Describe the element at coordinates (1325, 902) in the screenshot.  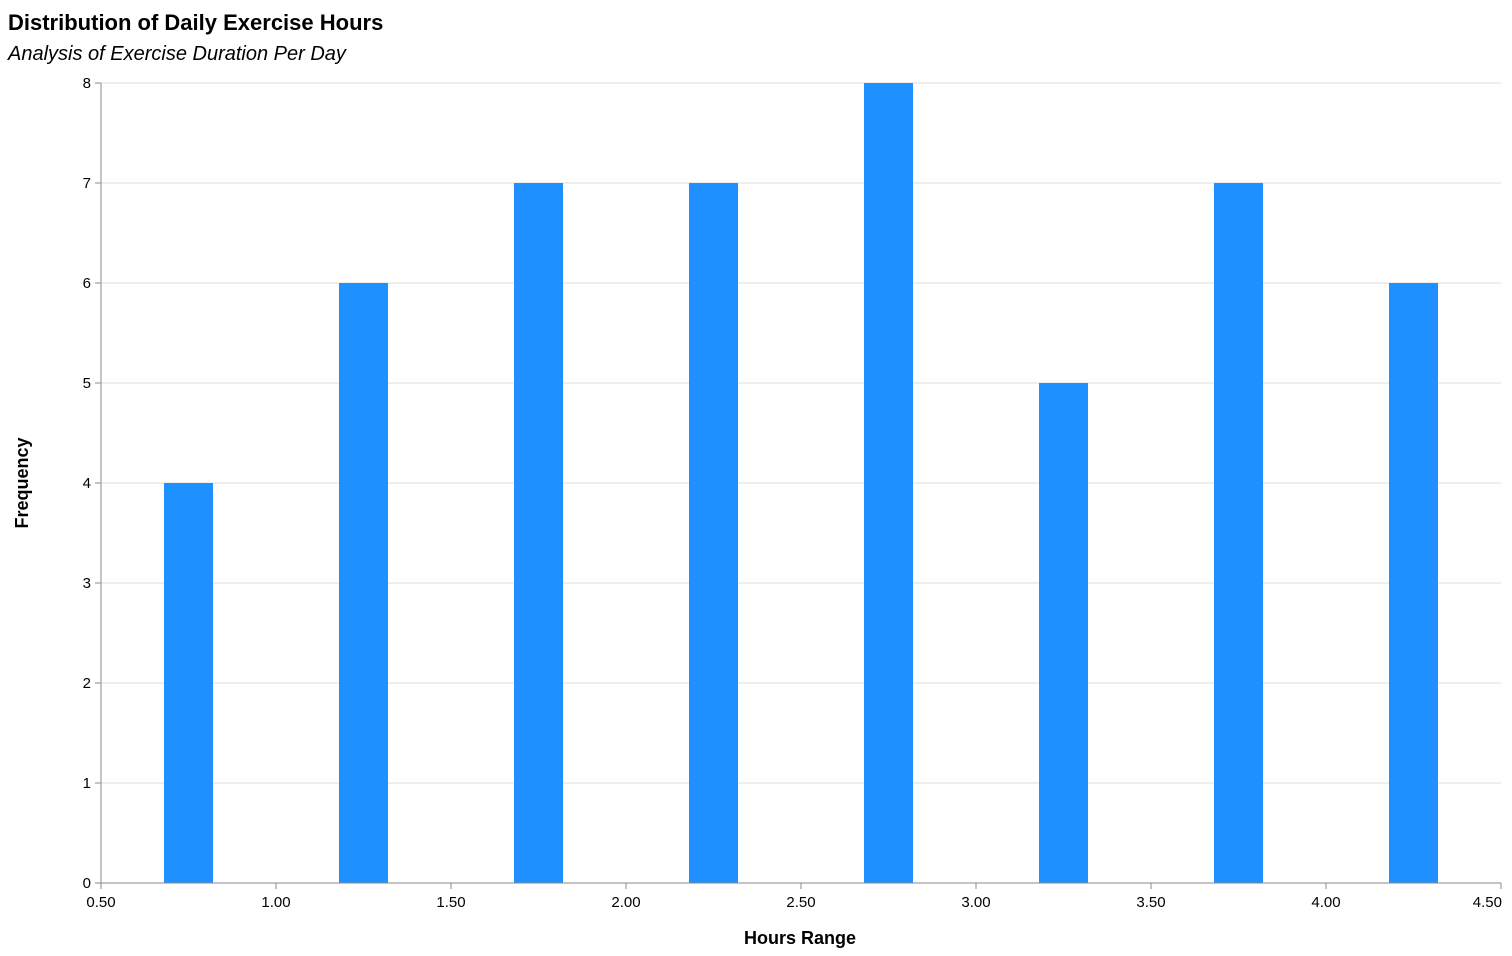
I see `x-tick-label: 4.00` at that location.